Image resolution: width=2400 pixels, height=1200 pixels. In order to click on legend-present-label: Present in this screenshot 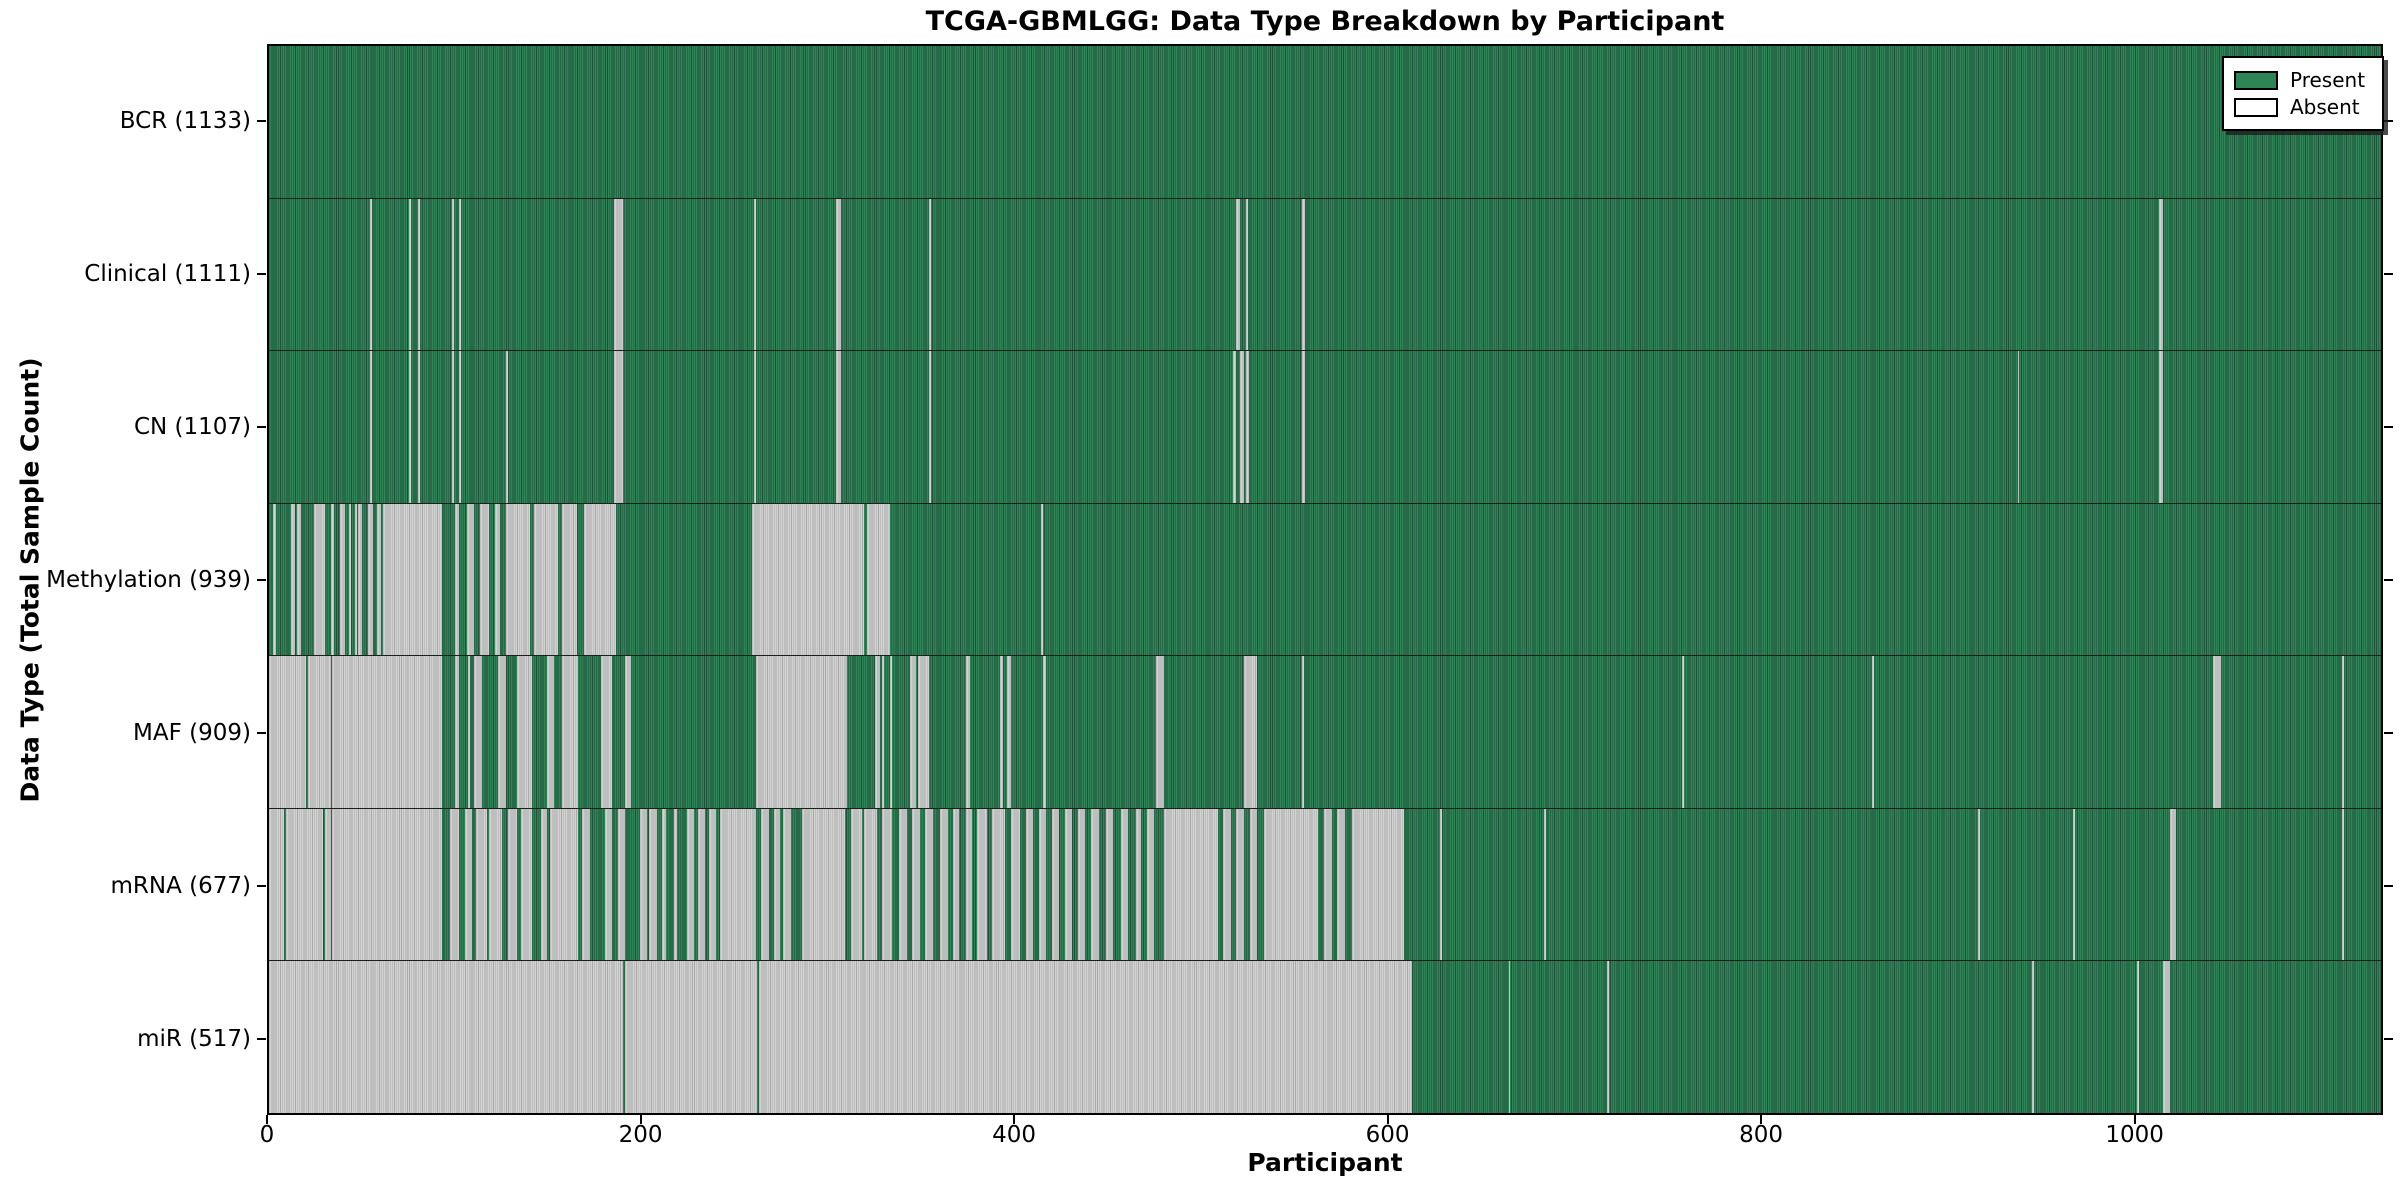, I will do `click(2328, 80)`.